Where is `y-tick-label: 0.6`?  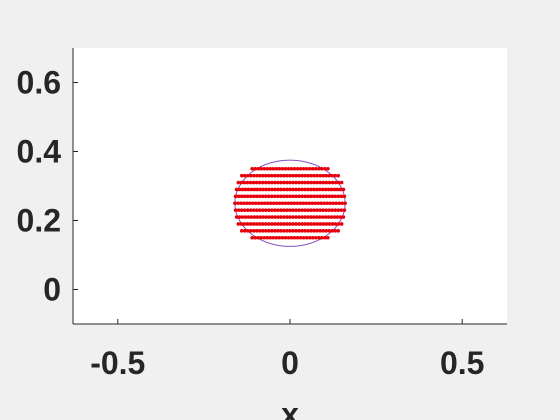 y-tick-label: 0.6 is located at coordinates (39, 83).